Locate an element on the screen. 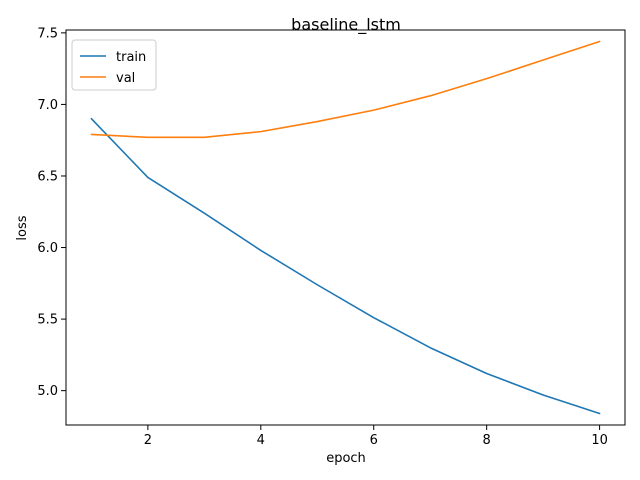 The width and height of the screenshot is (640, 480). y-tick-label: 7.5 is located at coordinates (47, 33).